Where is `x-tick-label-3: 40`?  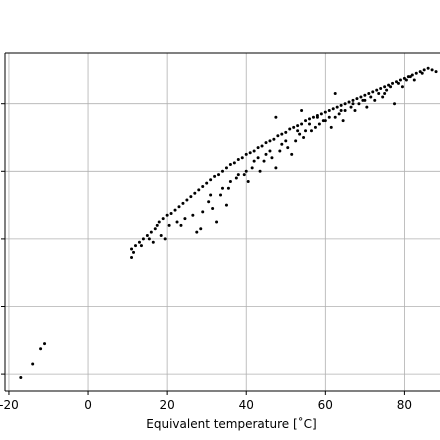 x-tick-label-3: 40 is located at coordinates (246, 405).